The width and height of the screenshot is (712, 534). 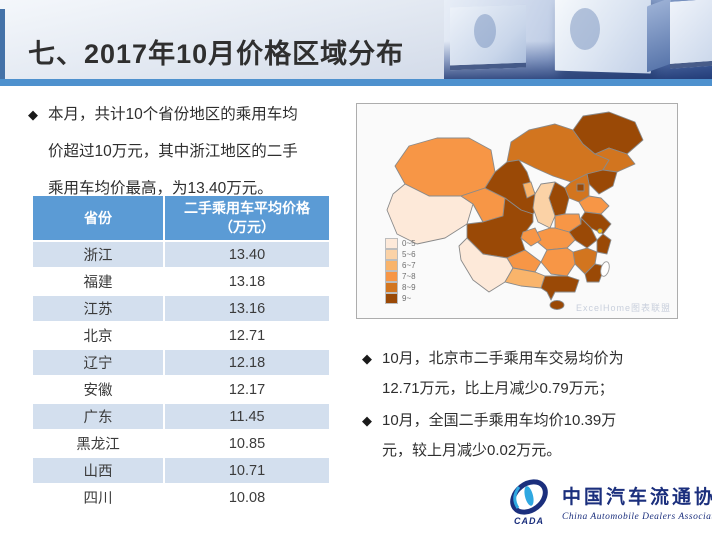 What do you see at coordinates (98, 254) in the screenshot?
I see `province-cell: 浙江` at bounding box center [98, 254].